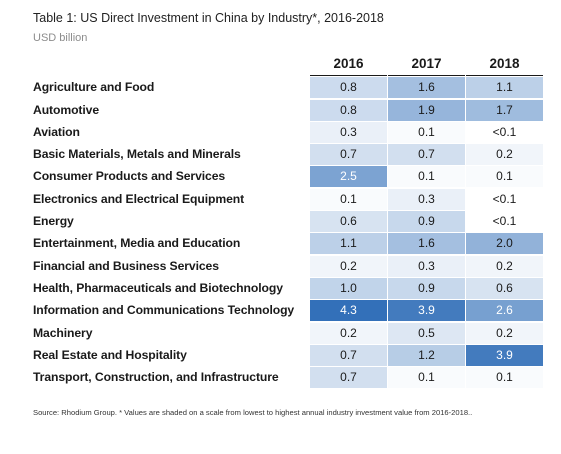 The image size is (561, 454). Describe the element at coordinates (504, 311) in the screenshot. I see `heatmap-cell: 2.6` at that location.